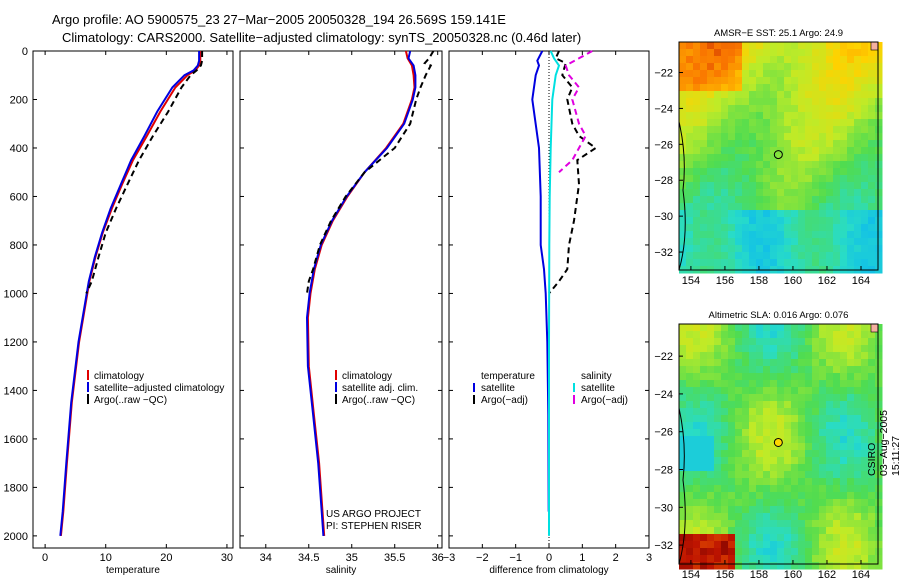  What do you see at coordinates (308, 558) in the screenshot?
I see `x-tick-label: 34.5` at bounding box center [308, 558].